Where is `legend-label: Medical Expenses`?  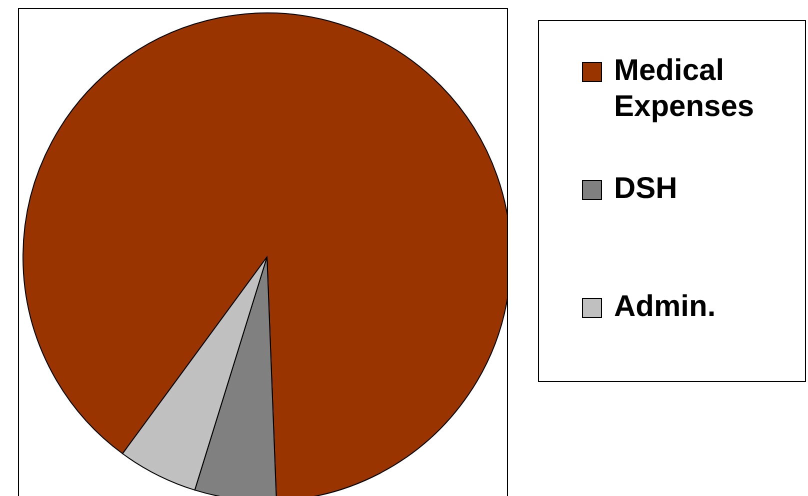
legend-label: Medical Expenses is located at coordinates (685, 89).